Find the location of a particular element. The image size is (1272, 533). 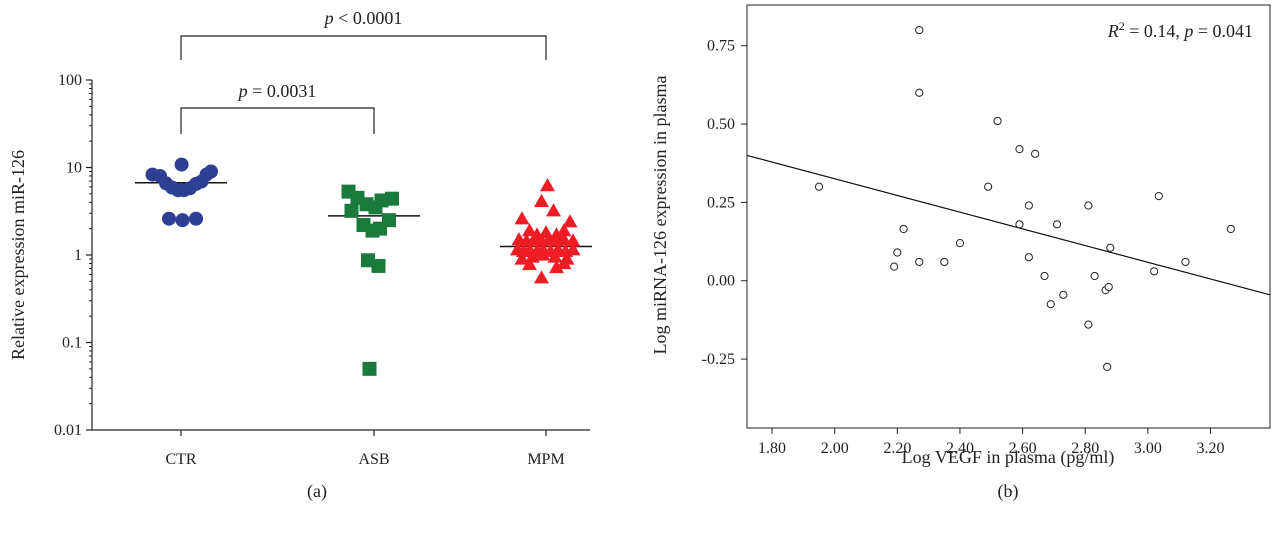

panel-b-x-tick-label: 3.00 is located at coordinates (1148, 448).